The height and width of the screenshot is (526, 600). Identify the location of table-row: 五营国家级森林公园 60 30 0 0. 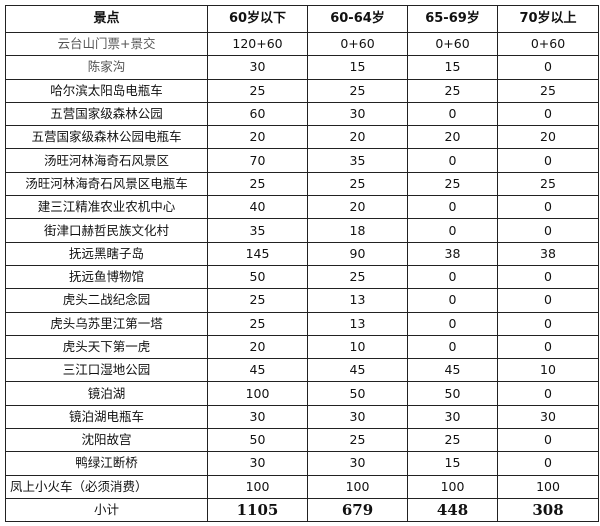
(302, 114).